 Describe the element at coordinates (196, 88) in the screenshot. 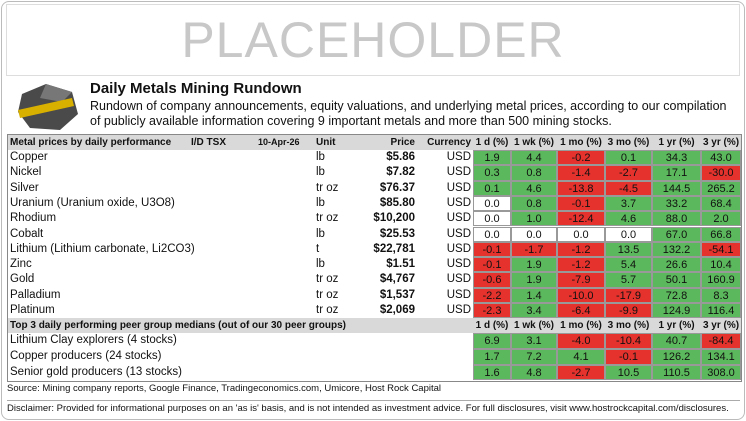

I see `title: Daily Metals Mining Rundown` at that location.